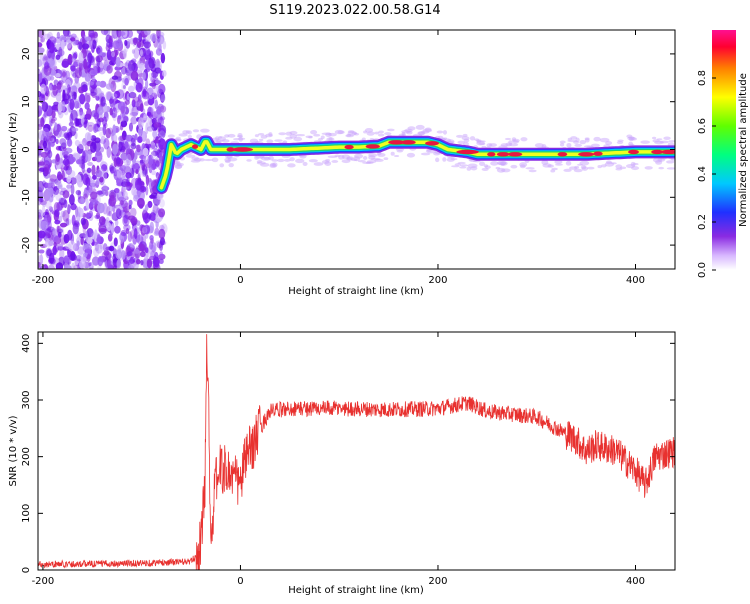 The image size is (750, 604). I want to click on y-tick-label: 0, so click(26, 149).